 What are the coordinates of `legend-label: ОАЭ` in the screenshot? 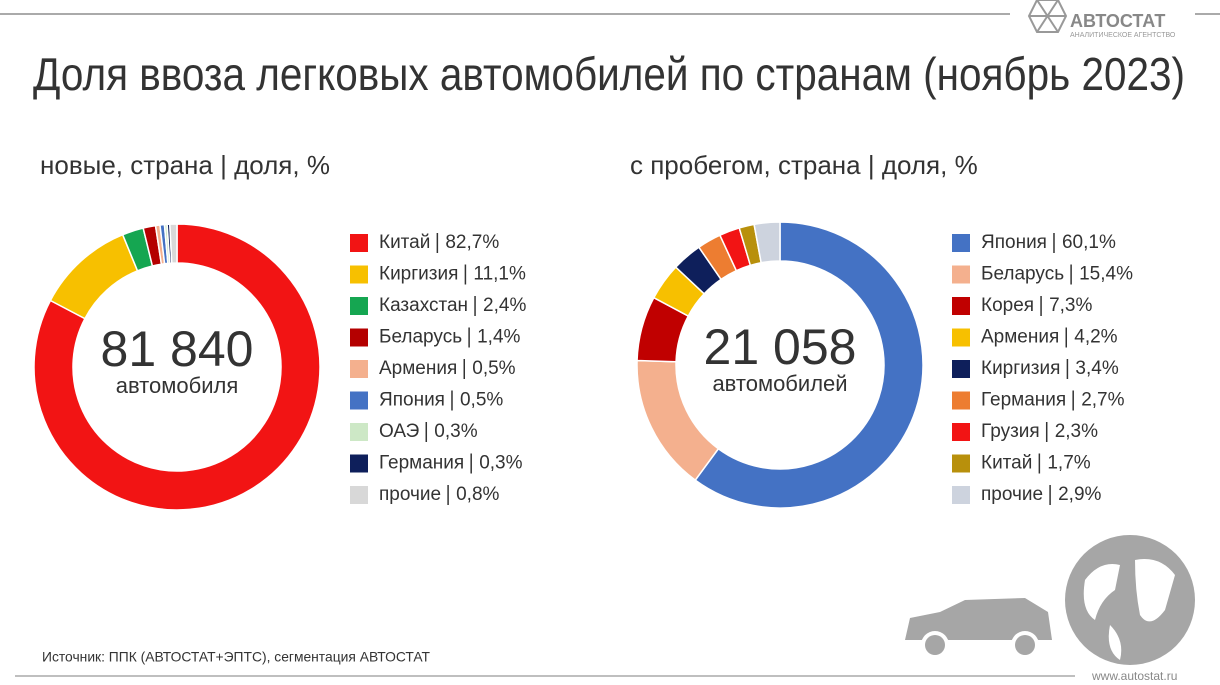 It's located at (399, 431).